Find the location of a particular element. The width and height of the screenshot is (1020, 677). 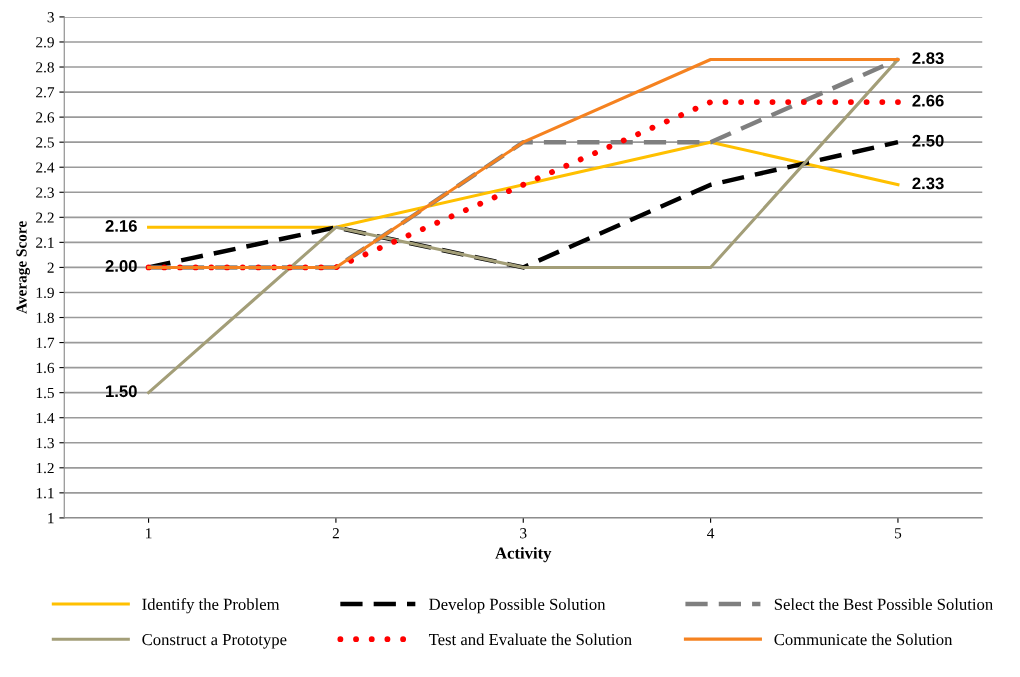

y-tick-label: 1.4 is located at coordinates (45, 418).